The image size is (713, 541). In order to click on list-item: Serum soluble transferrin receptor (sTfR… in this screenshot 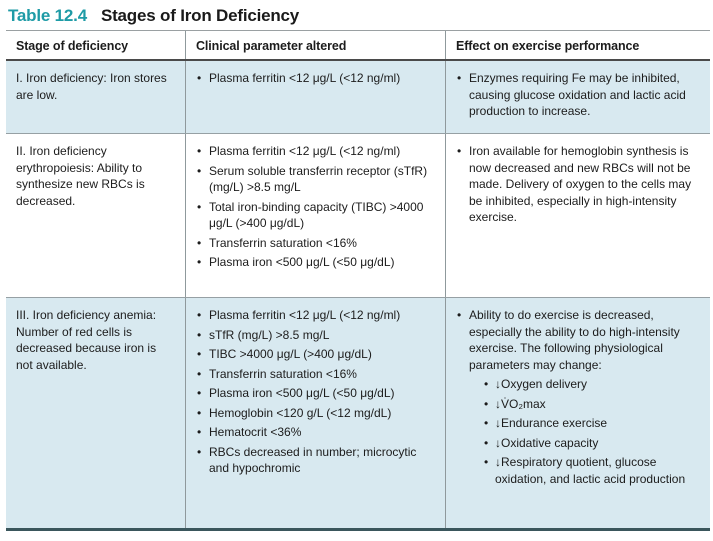, I will do `click(315, 179)`.